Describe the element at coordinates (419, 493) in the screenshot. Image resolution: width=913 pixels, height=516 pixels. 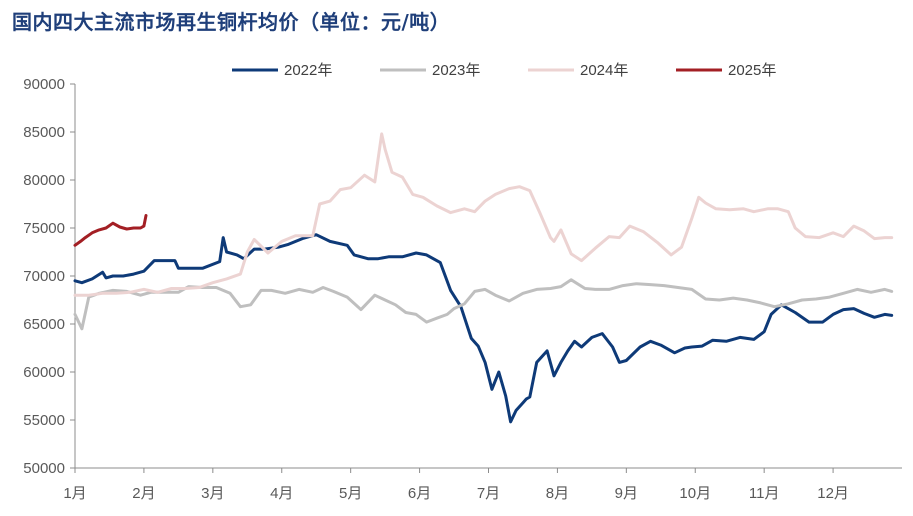
I see `x-tick-label: 6月` at that location.